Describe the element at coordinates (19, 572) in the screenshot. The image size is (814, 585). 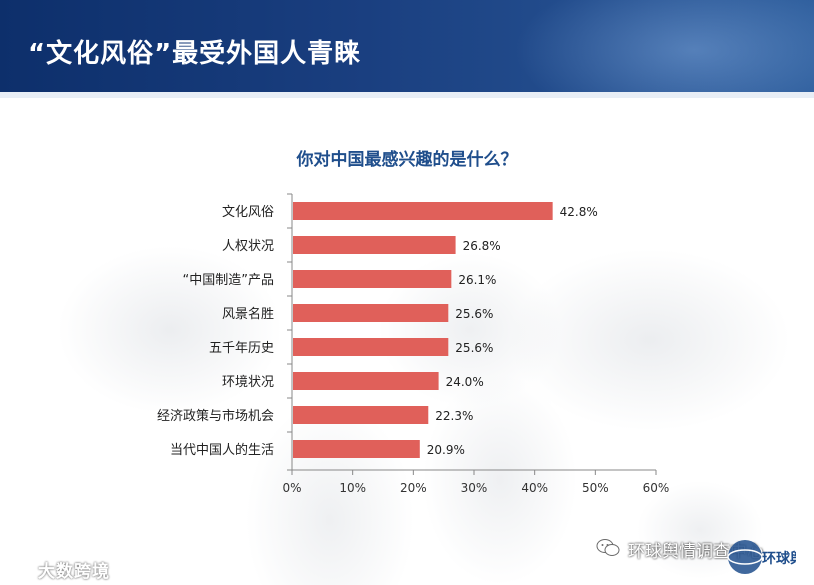
I see `brand-mark-icon` at that location.